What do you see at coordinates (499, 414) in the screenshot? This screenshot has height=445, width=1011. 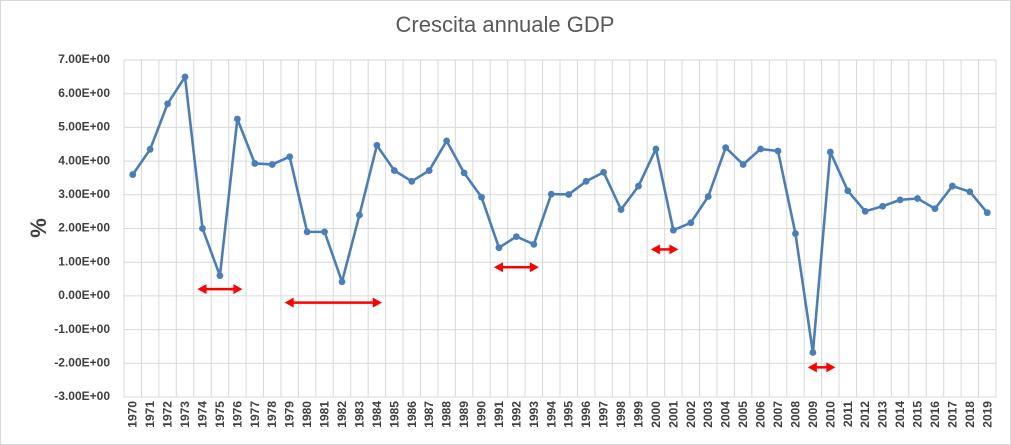 I see `x-tick-label: 1991` at bounding box center [499, 414].